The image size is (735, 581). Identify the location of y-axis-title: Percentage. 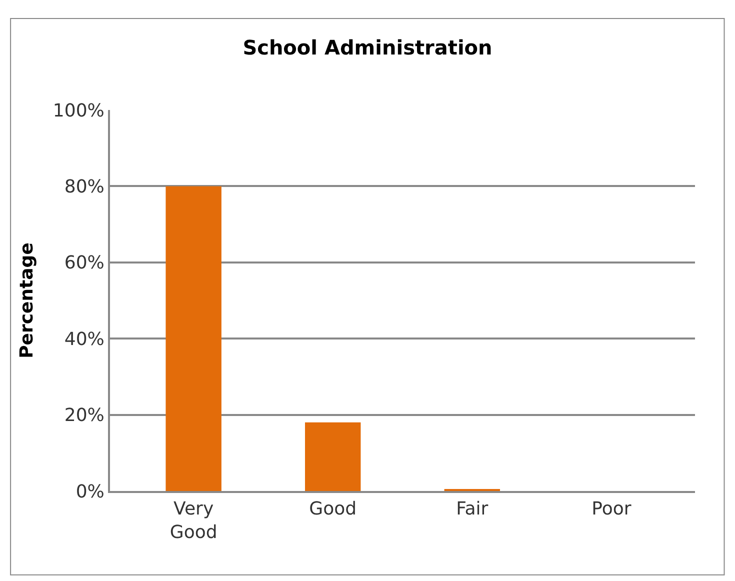
(27, 300).